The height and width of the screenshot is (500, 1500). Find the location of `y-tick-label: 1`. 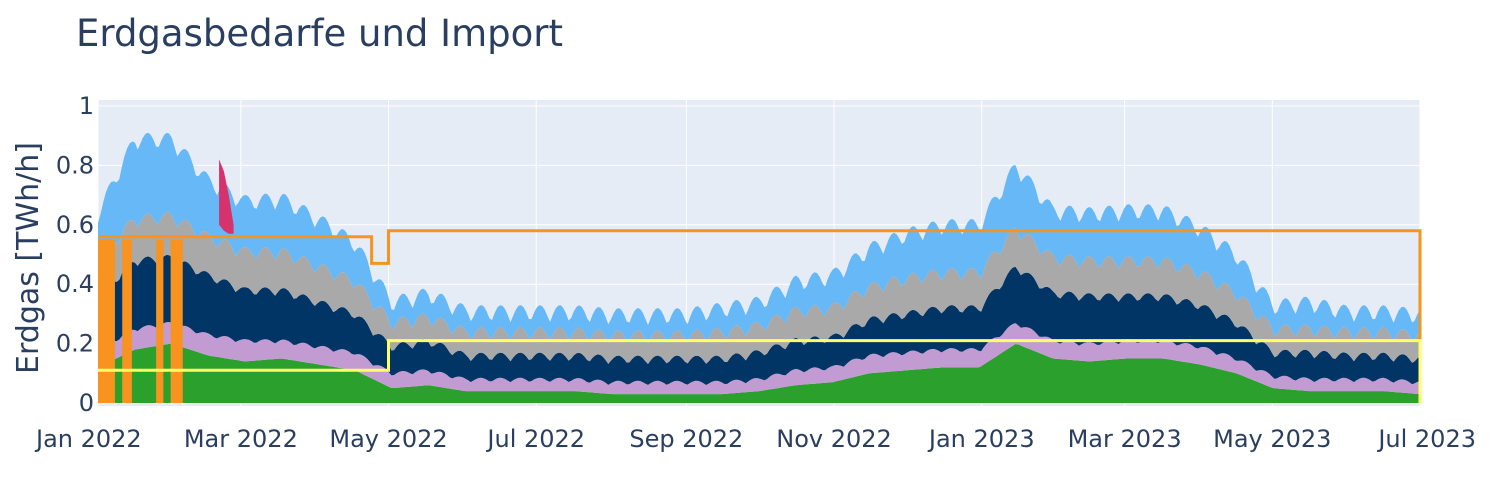

y-tick-label: 1 is located at coordinates (86, 106).